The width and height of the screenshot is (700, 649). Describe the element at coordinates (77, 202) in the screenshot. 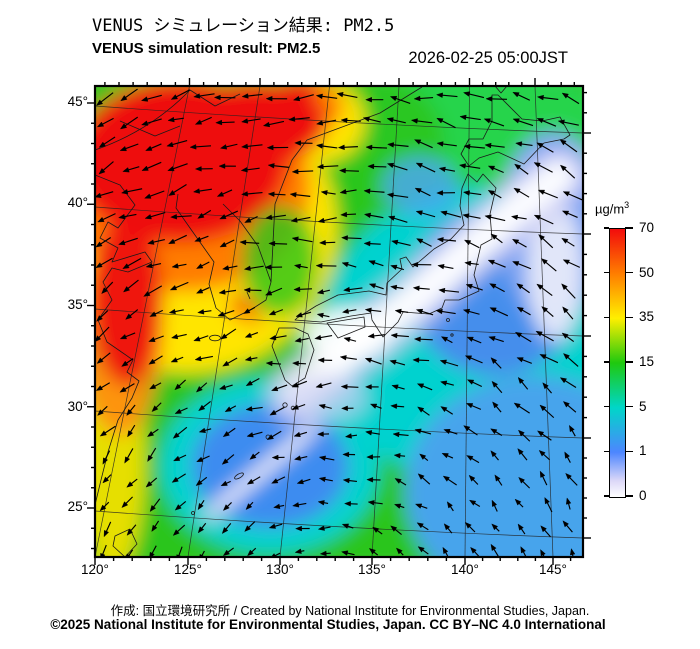

I see `lat-label: 40°` at that location.